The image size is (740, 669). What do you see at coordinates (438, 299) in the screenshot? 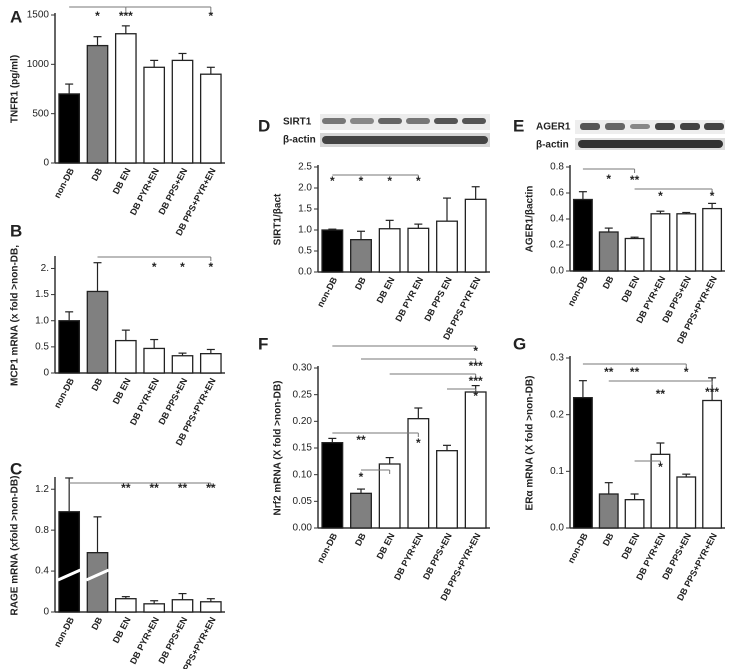
I see `x-tick-label: DB PPS EN` at bounding box center [438, 299].